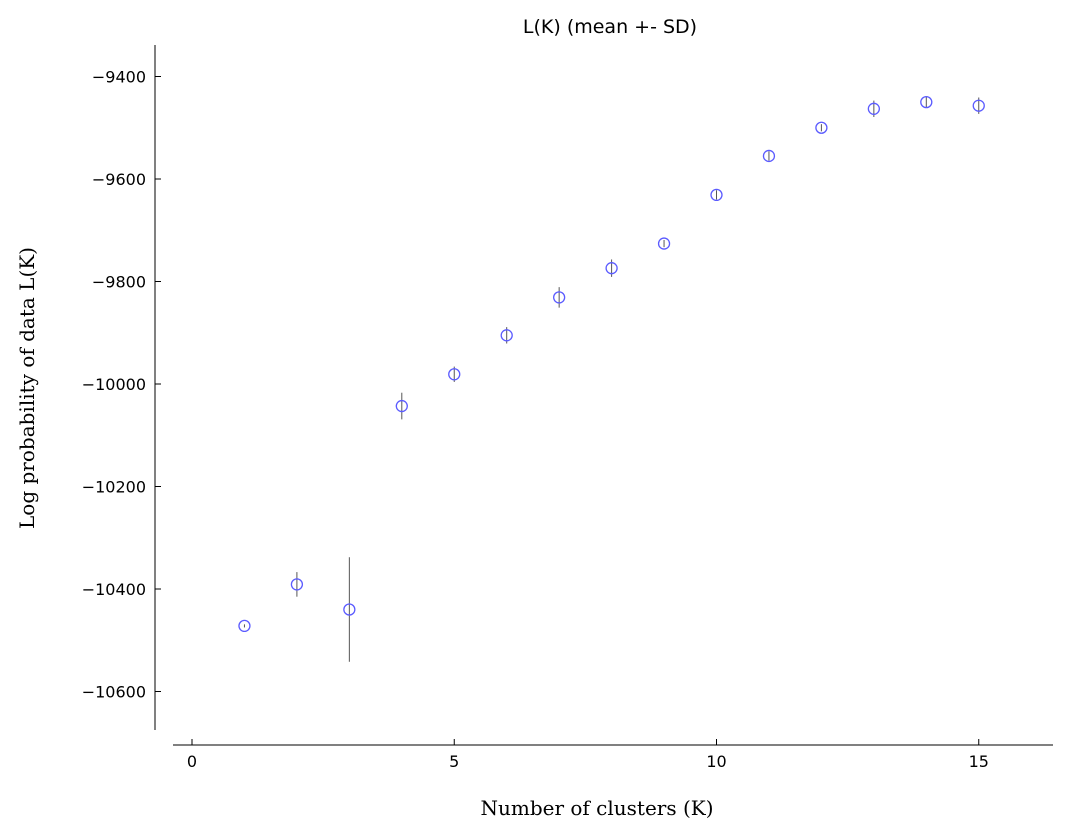 This screenshot has height=827, width=1068. I want to click on chart-title: L(K) (mean +- SD), so click(610, 27).